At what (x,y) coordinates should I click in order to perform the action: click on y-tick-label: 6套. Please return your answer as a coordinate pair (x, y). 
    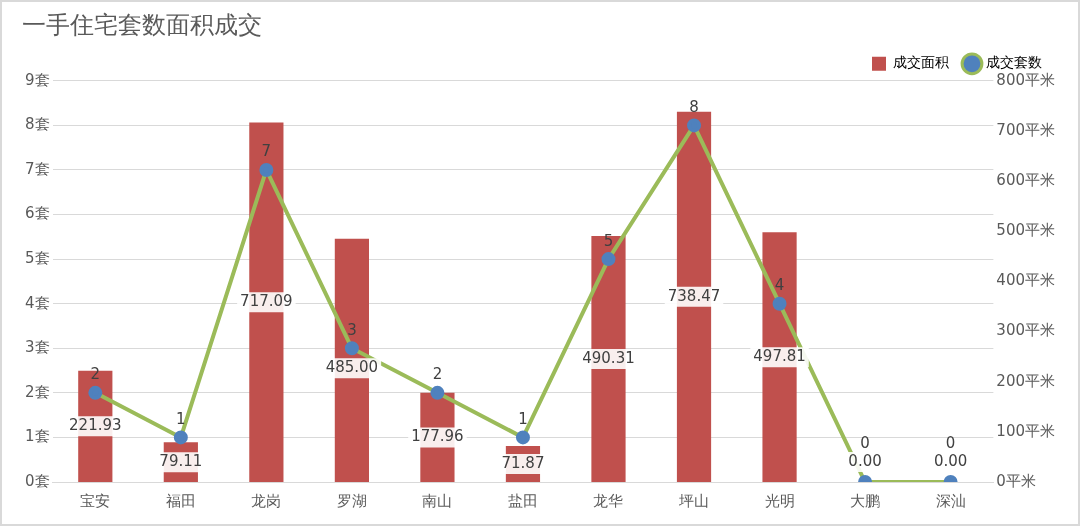
    Looking at the image, I should click on (37, 213).